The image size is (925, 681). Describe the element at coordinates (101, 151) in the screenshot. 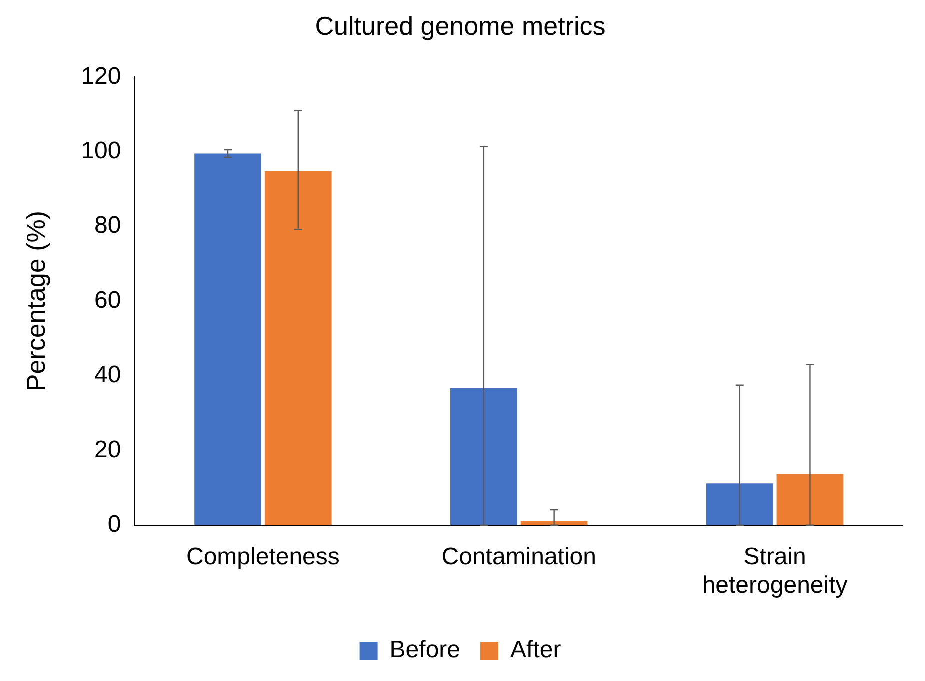

I see `y-tick-label: 100` at that location.